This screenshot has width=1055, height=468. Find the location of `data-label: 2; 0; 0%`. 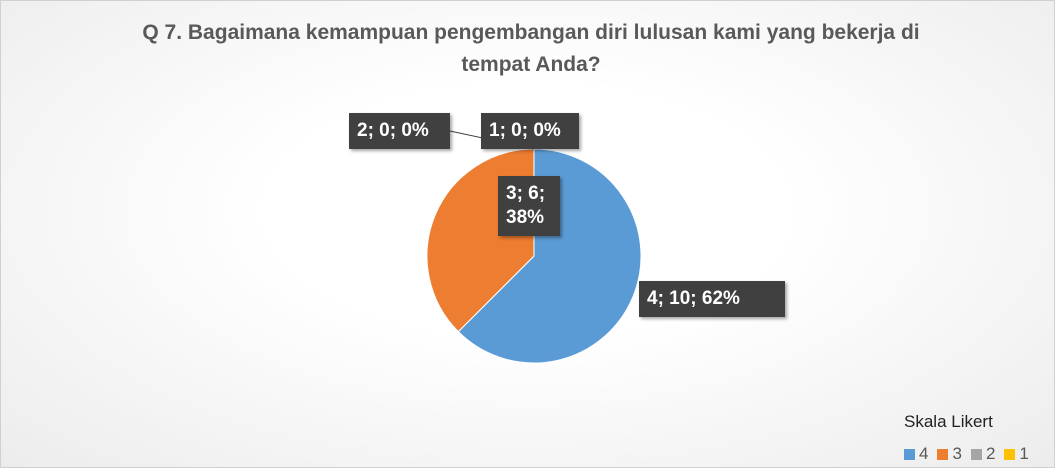

data-label: 2; 0; 0% is located at coordinates (399, 131).